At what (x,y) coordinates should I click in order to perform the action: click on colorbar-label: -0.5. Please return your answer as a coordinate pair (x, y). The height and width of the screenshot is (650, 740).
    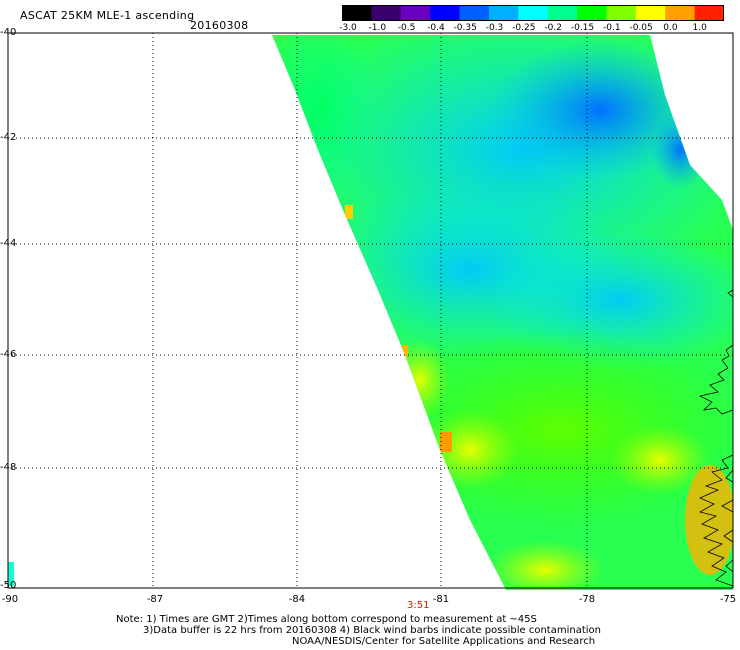
    Looking at the image, I should click on (406, 28).